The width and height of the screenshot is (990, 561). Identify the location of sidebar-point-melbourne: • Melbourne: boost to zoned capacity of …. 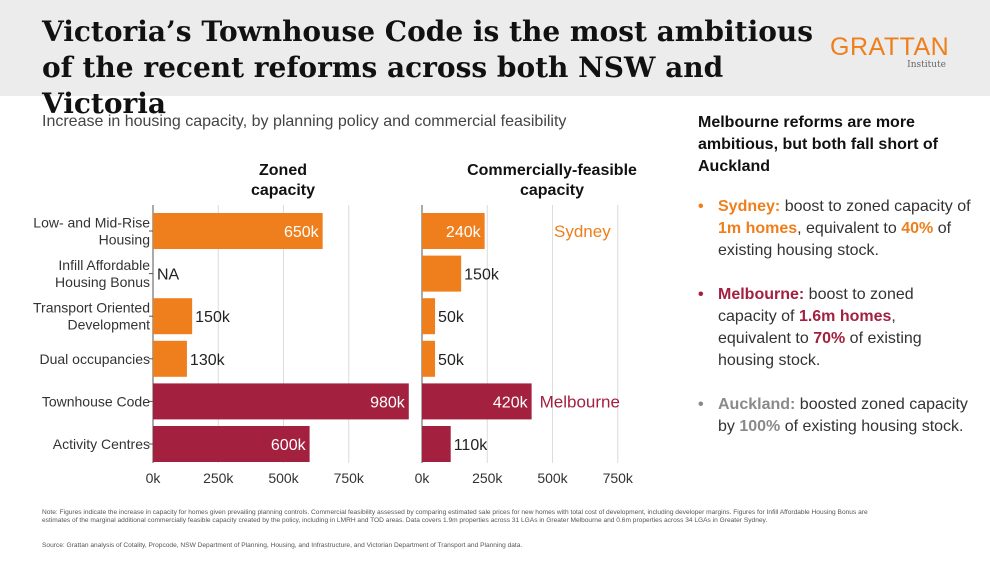
(835, 328).